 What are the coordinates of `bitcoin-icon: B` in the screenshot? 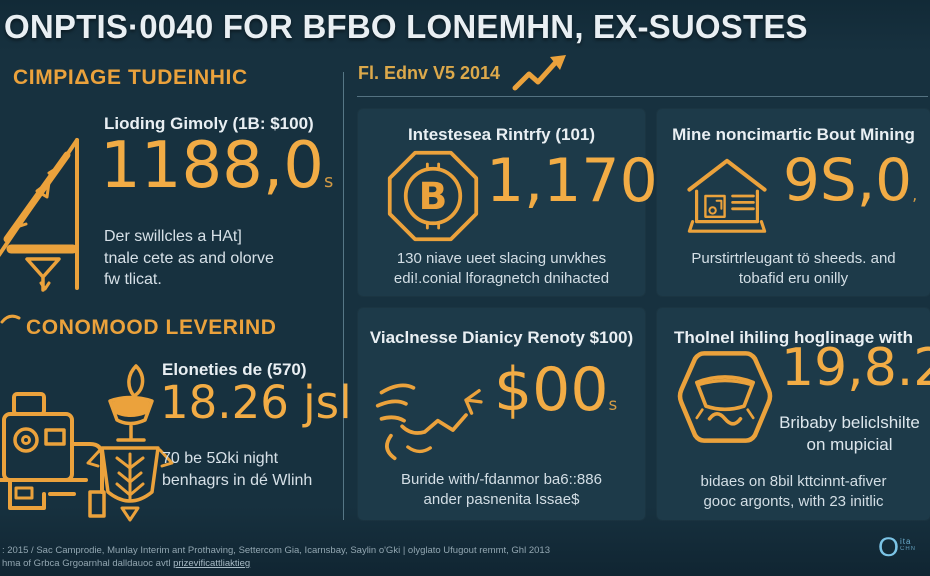 It's located at (433, 196).